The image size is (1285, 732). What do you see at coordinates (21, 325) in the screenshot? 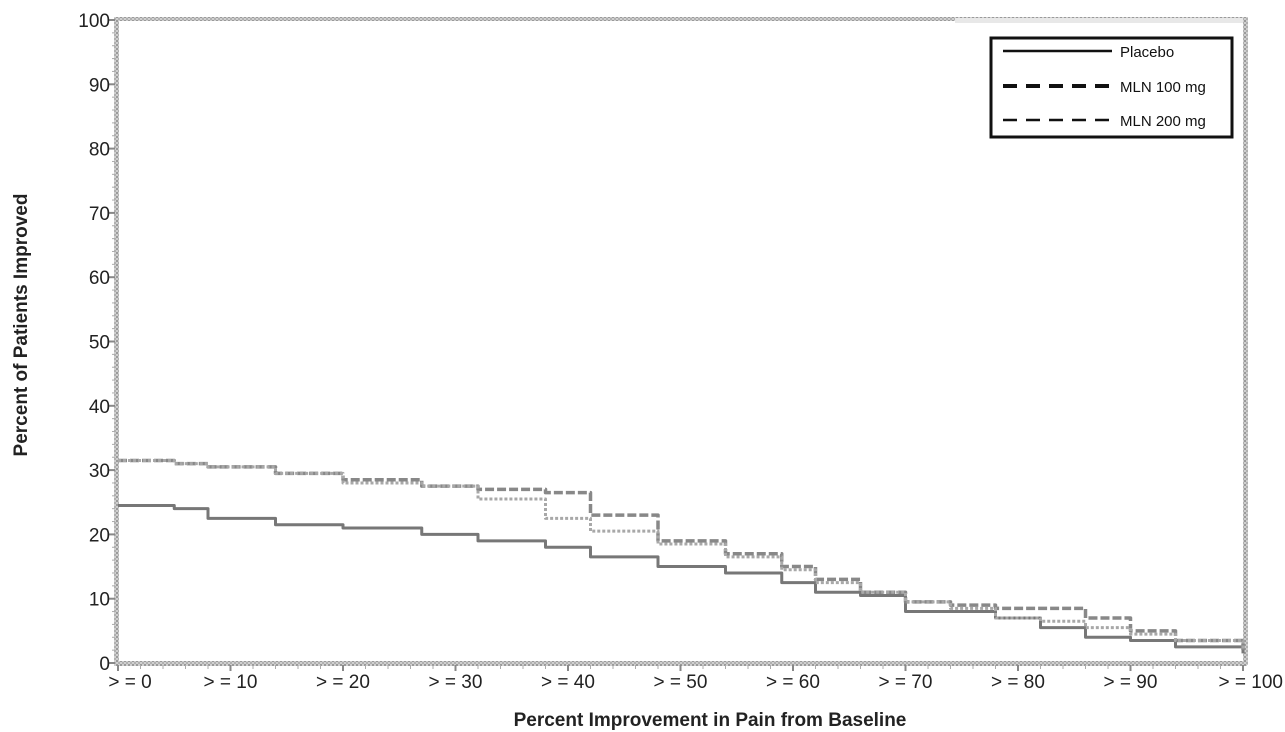
I see `y-axis-title: Percent of Patients Improved` at bounding box center [21, 325].